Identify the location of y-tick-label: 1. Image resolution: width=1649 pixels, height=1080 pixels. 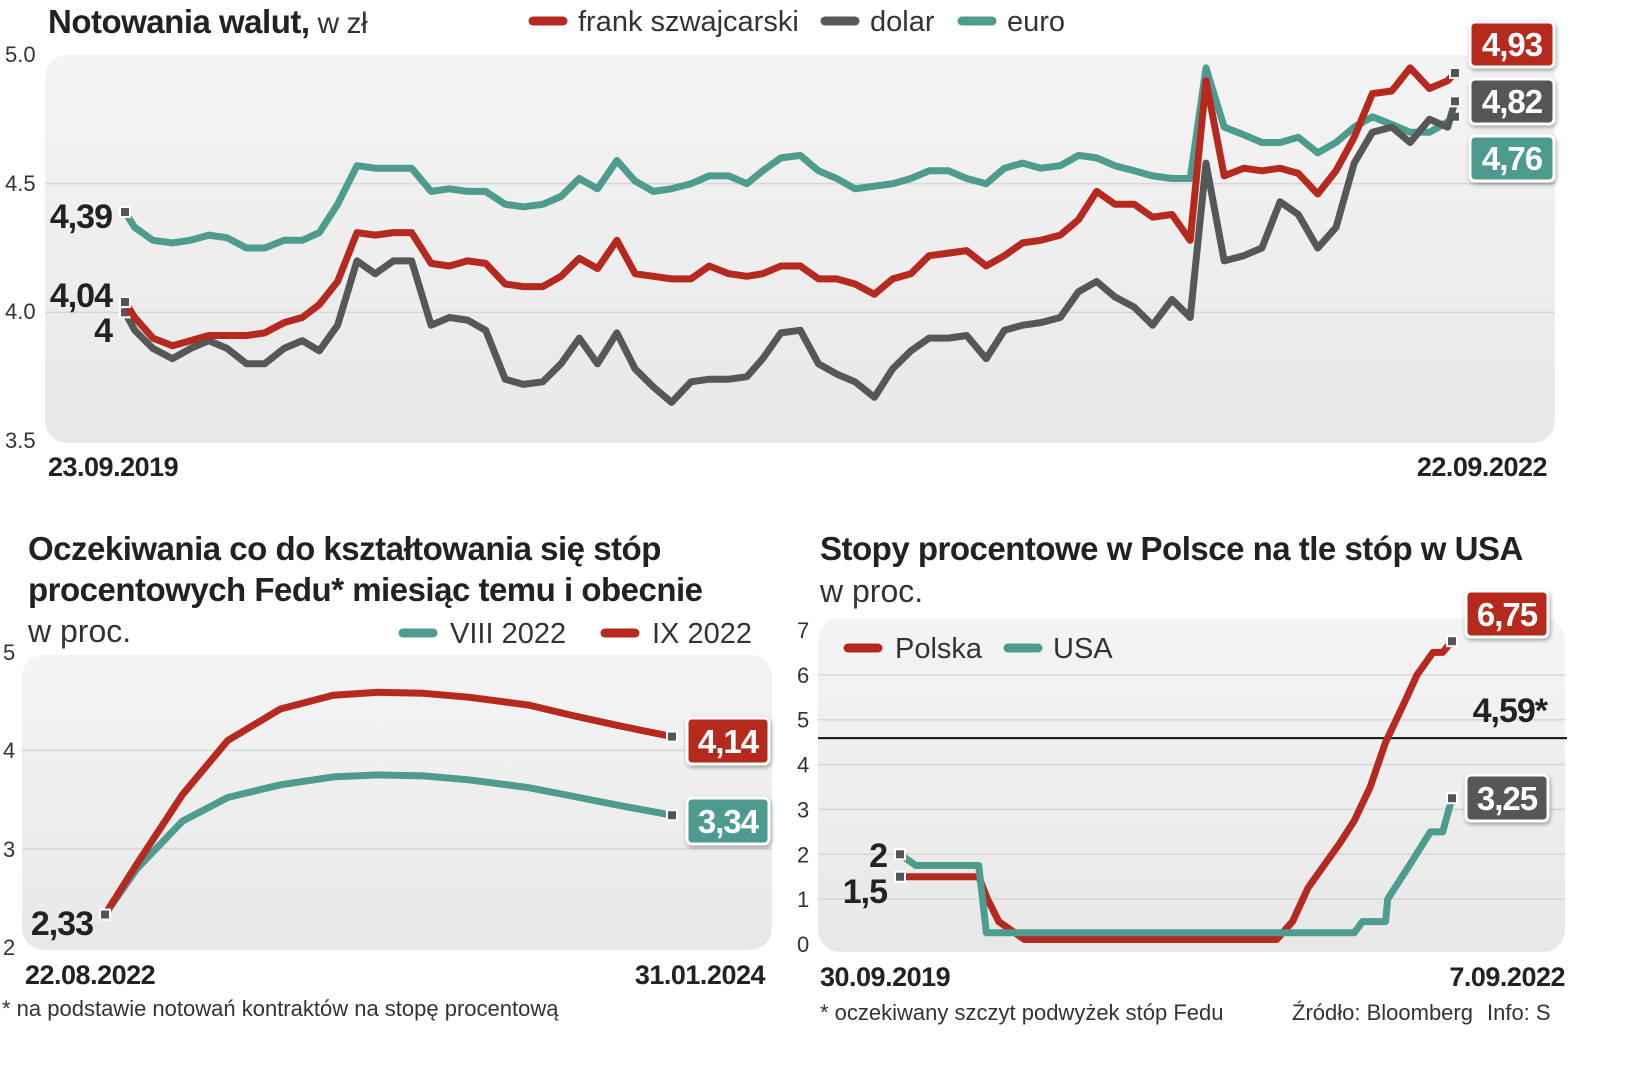
(803, 899).